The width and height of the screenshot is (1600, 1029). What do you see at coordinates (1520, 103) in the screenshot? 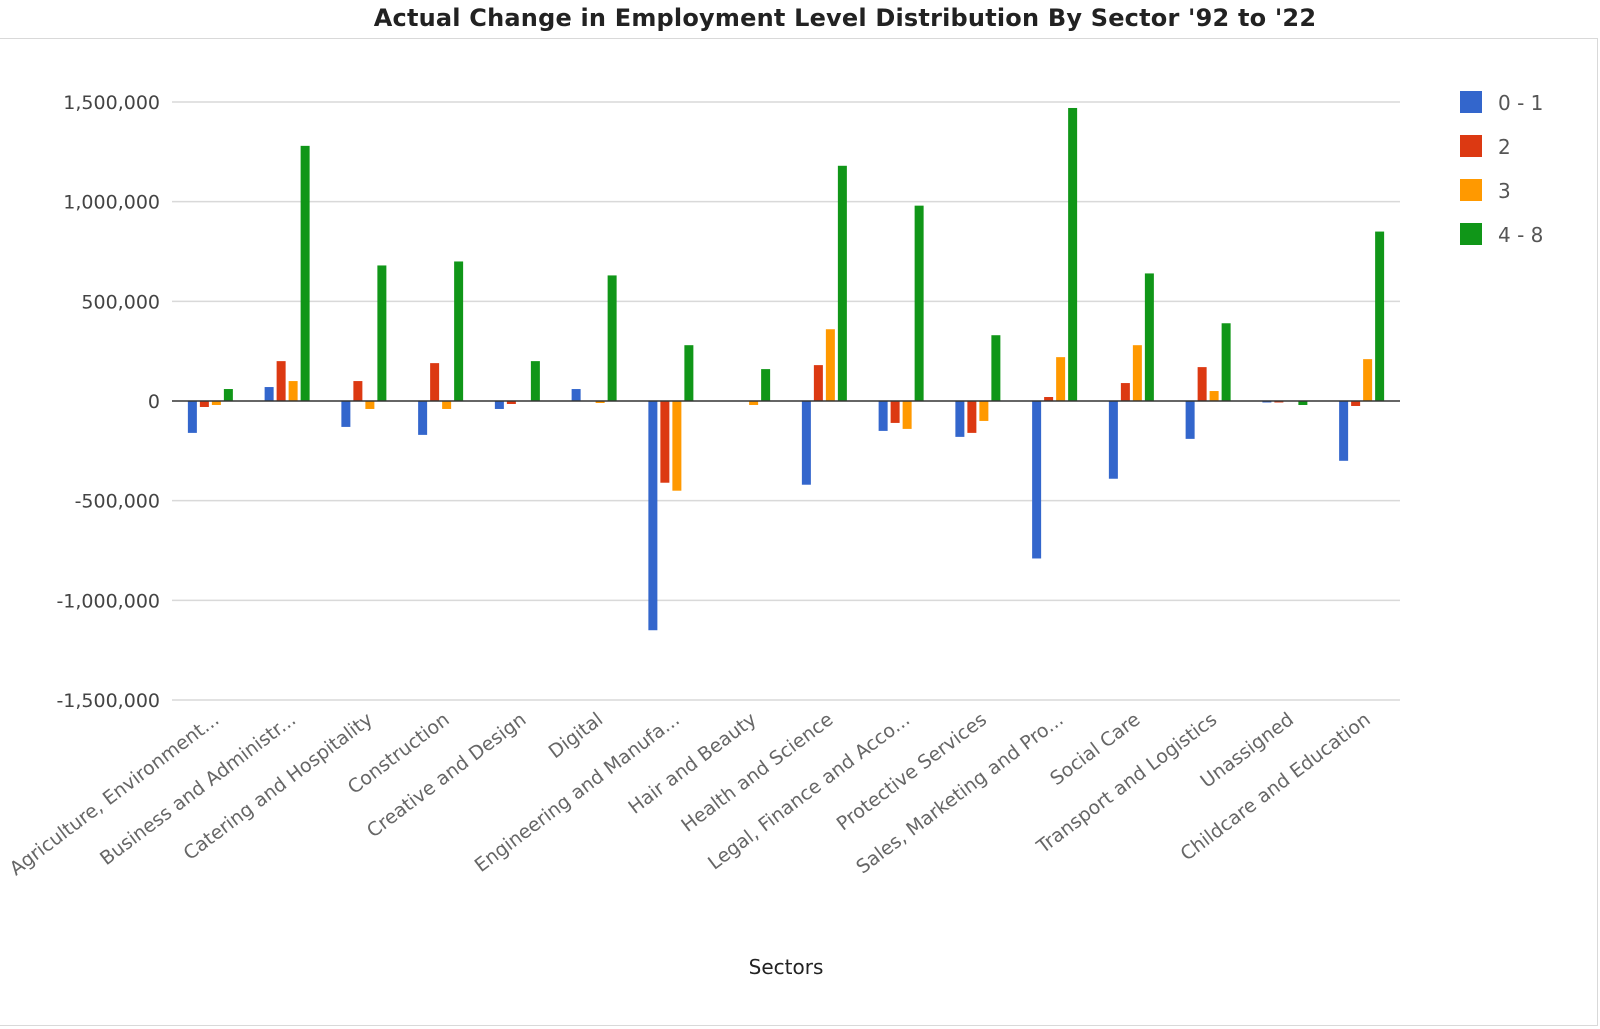
I see `legend-label: 0 - 1` at bounding box center [1520, 103].